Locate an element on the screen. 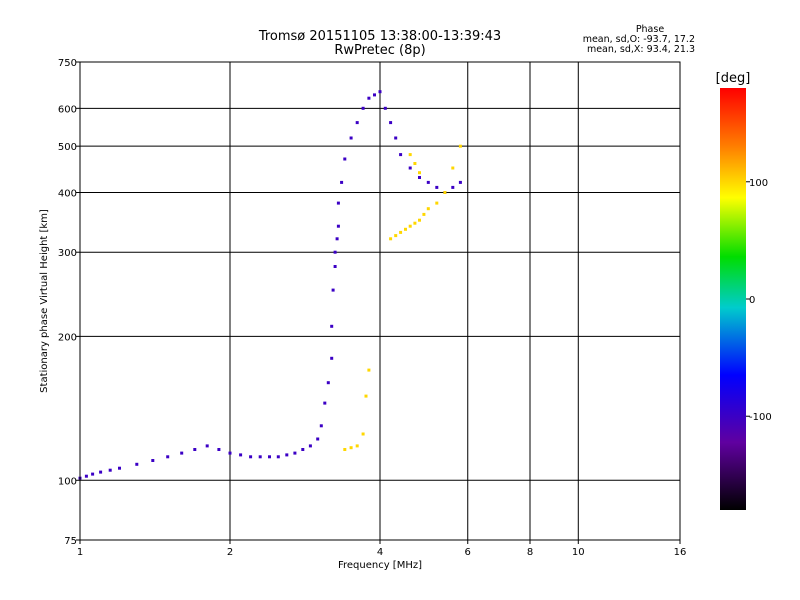 The height and width of the screenshot is (600, 800). y-tick-label: 300 is located at coordinates (67, 253).